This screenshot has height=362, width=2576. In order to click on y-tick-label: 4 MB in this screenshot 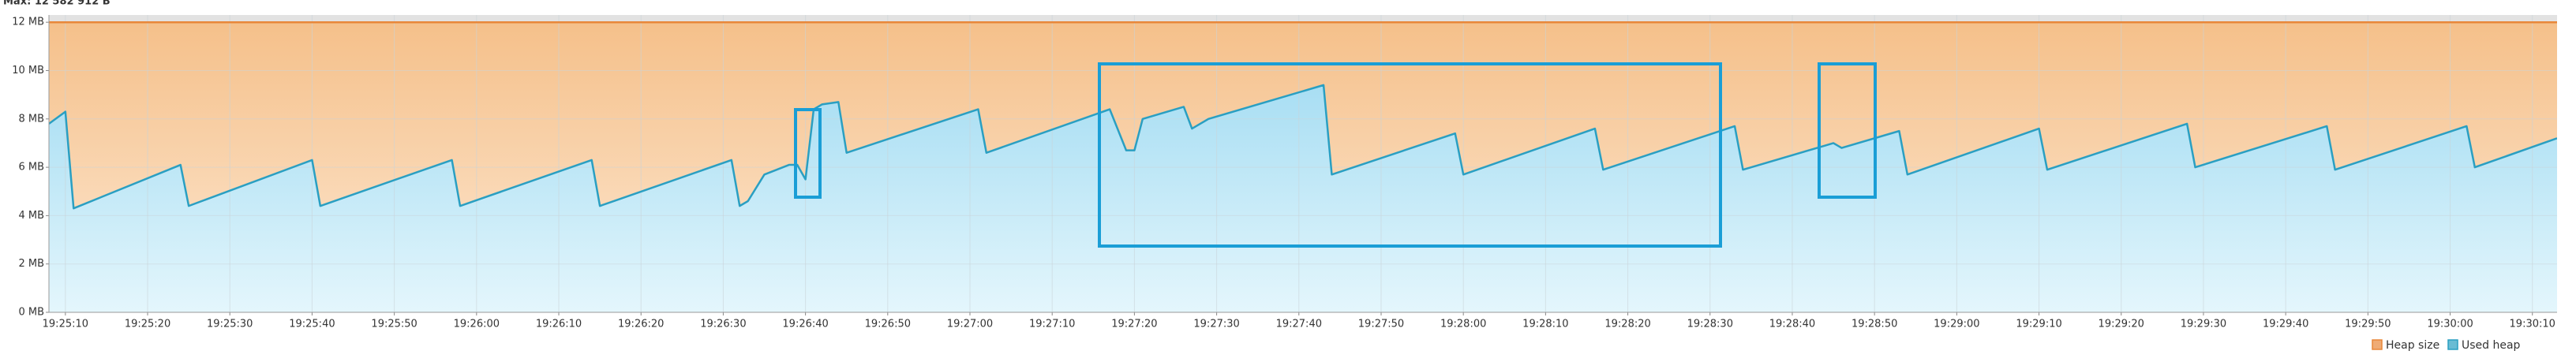, I will do `click(31, 216)`.